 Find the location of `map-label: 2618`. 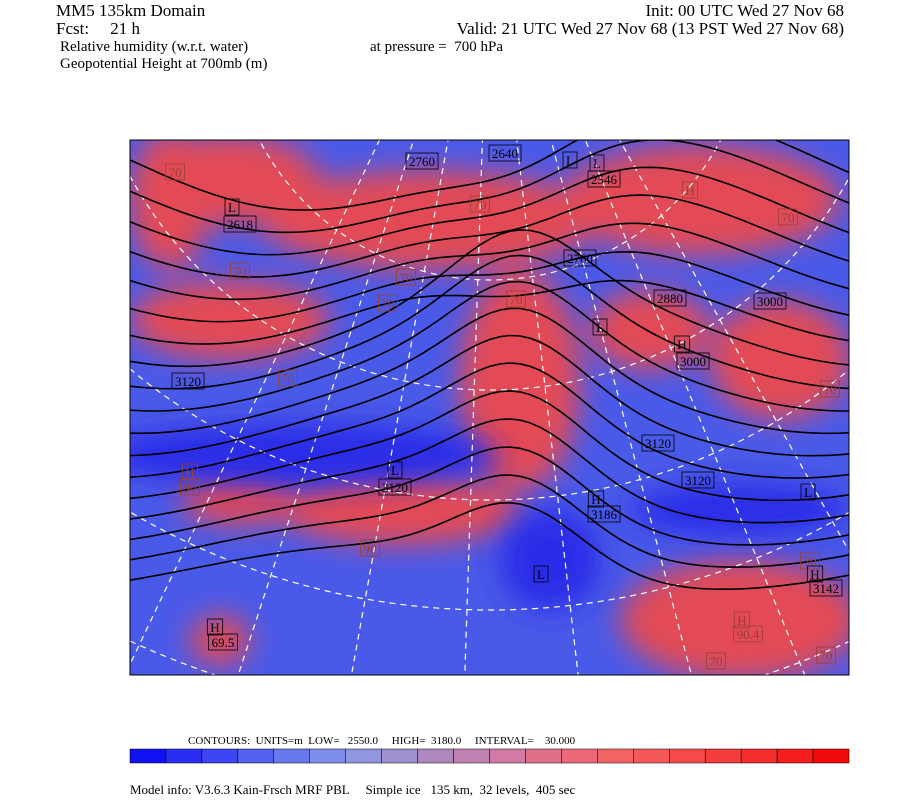

map-label: 2618 is located at coordinates (240, 224).